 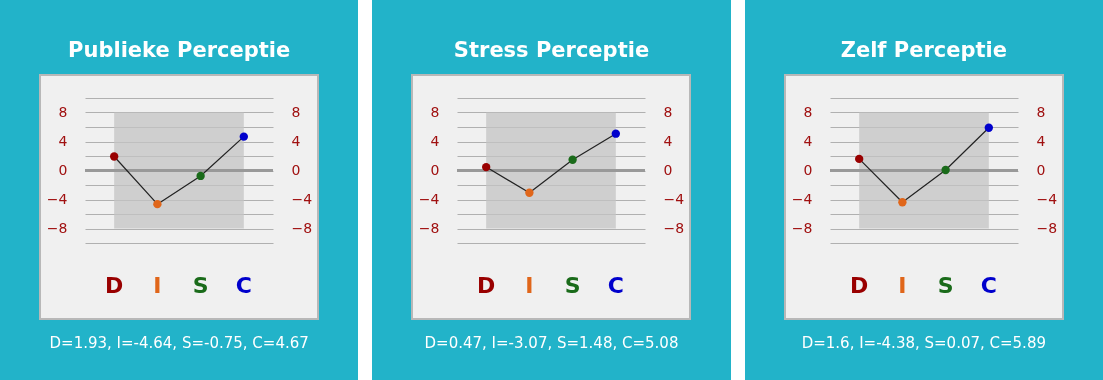 I want to click on text: D=0.47, I=-3.07, S=1.48, C=5.08, so click(x=551, y=343).